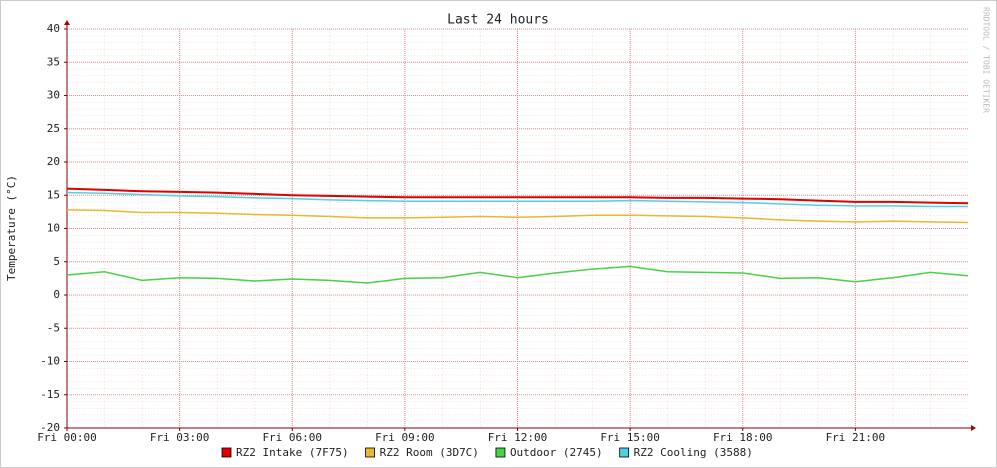 This screenshot has width=997, height=468. What do you see at coordinates (56, 261) in the screenshot?
I see `y-tick-label: 5` at bounding box center [56, 261].